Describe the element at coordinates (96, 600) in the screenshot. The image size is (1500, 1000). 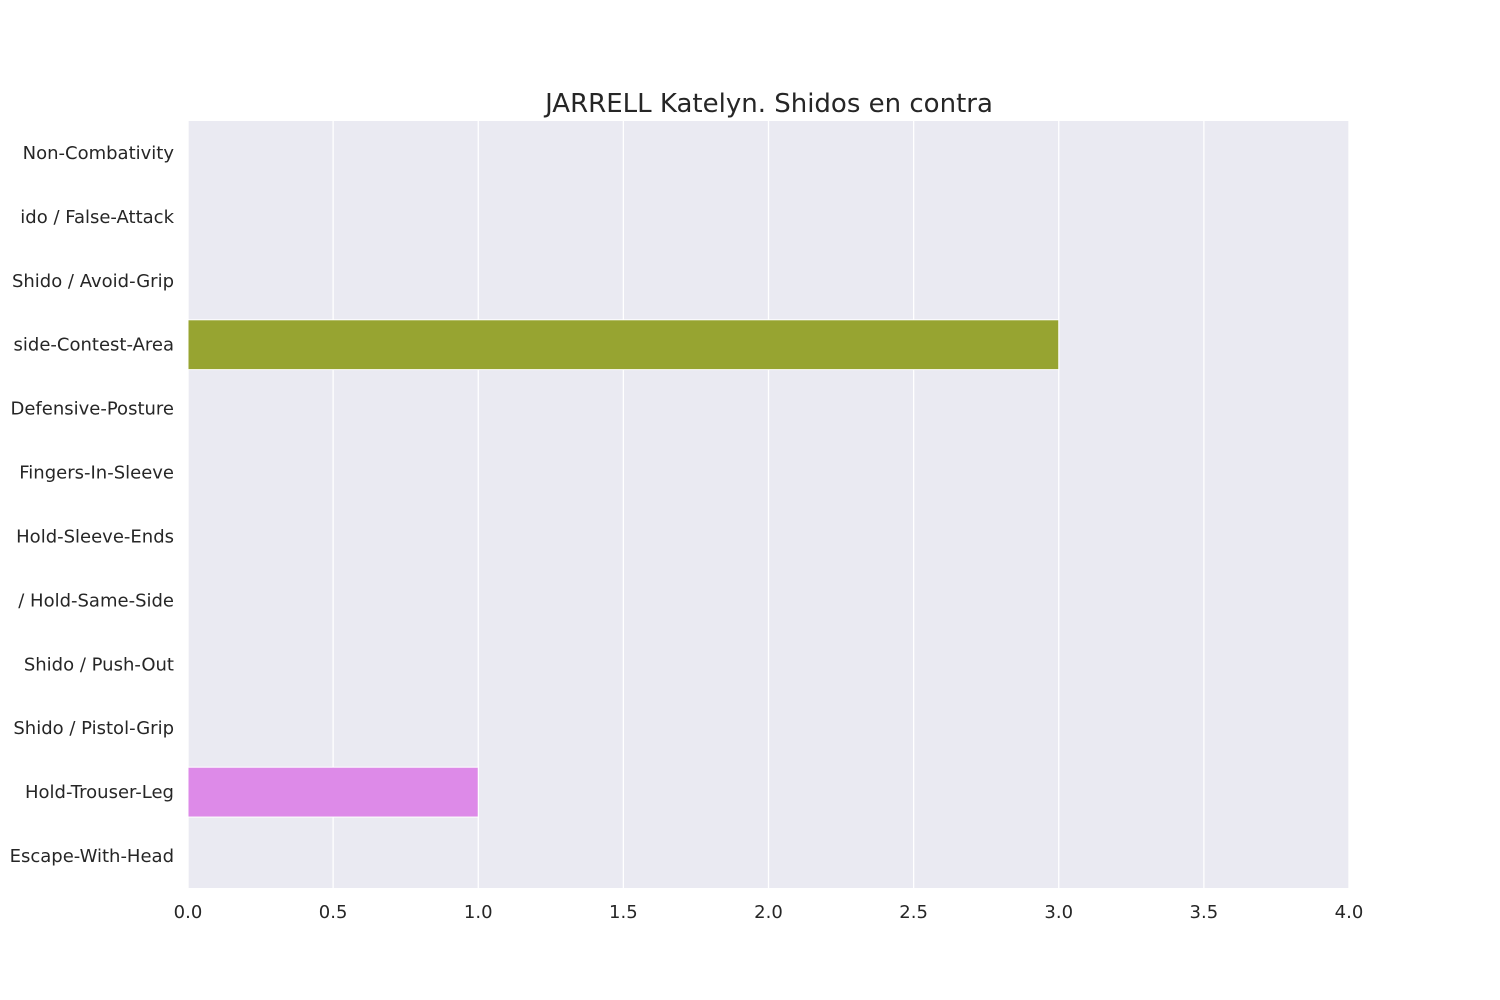
I see `y-tick-label: / Hold-Same-Side` at that location.